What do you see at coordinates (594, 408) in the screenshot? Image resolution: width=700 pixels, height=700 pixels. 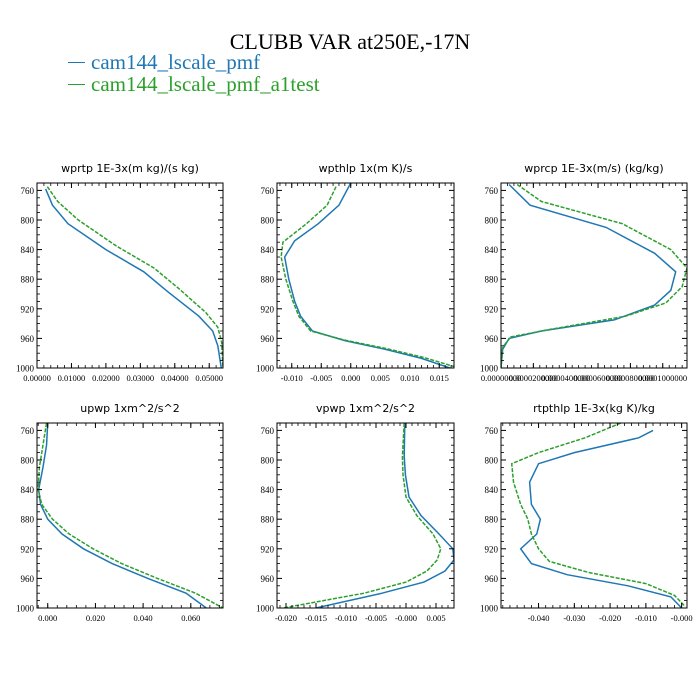 I see `panel-title: rtpthlp 1E-3x(kg K)/kg` at bounding box center [594, 408].